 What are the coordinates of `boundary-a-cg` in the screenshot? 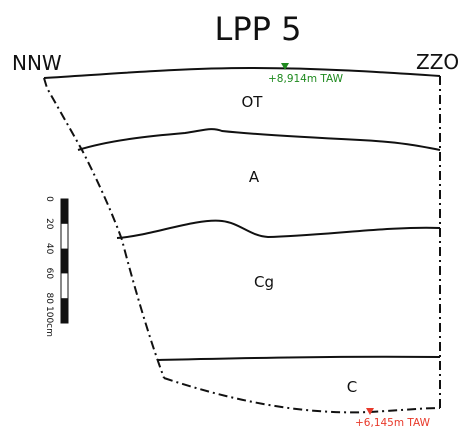 It's located at (278, 229).